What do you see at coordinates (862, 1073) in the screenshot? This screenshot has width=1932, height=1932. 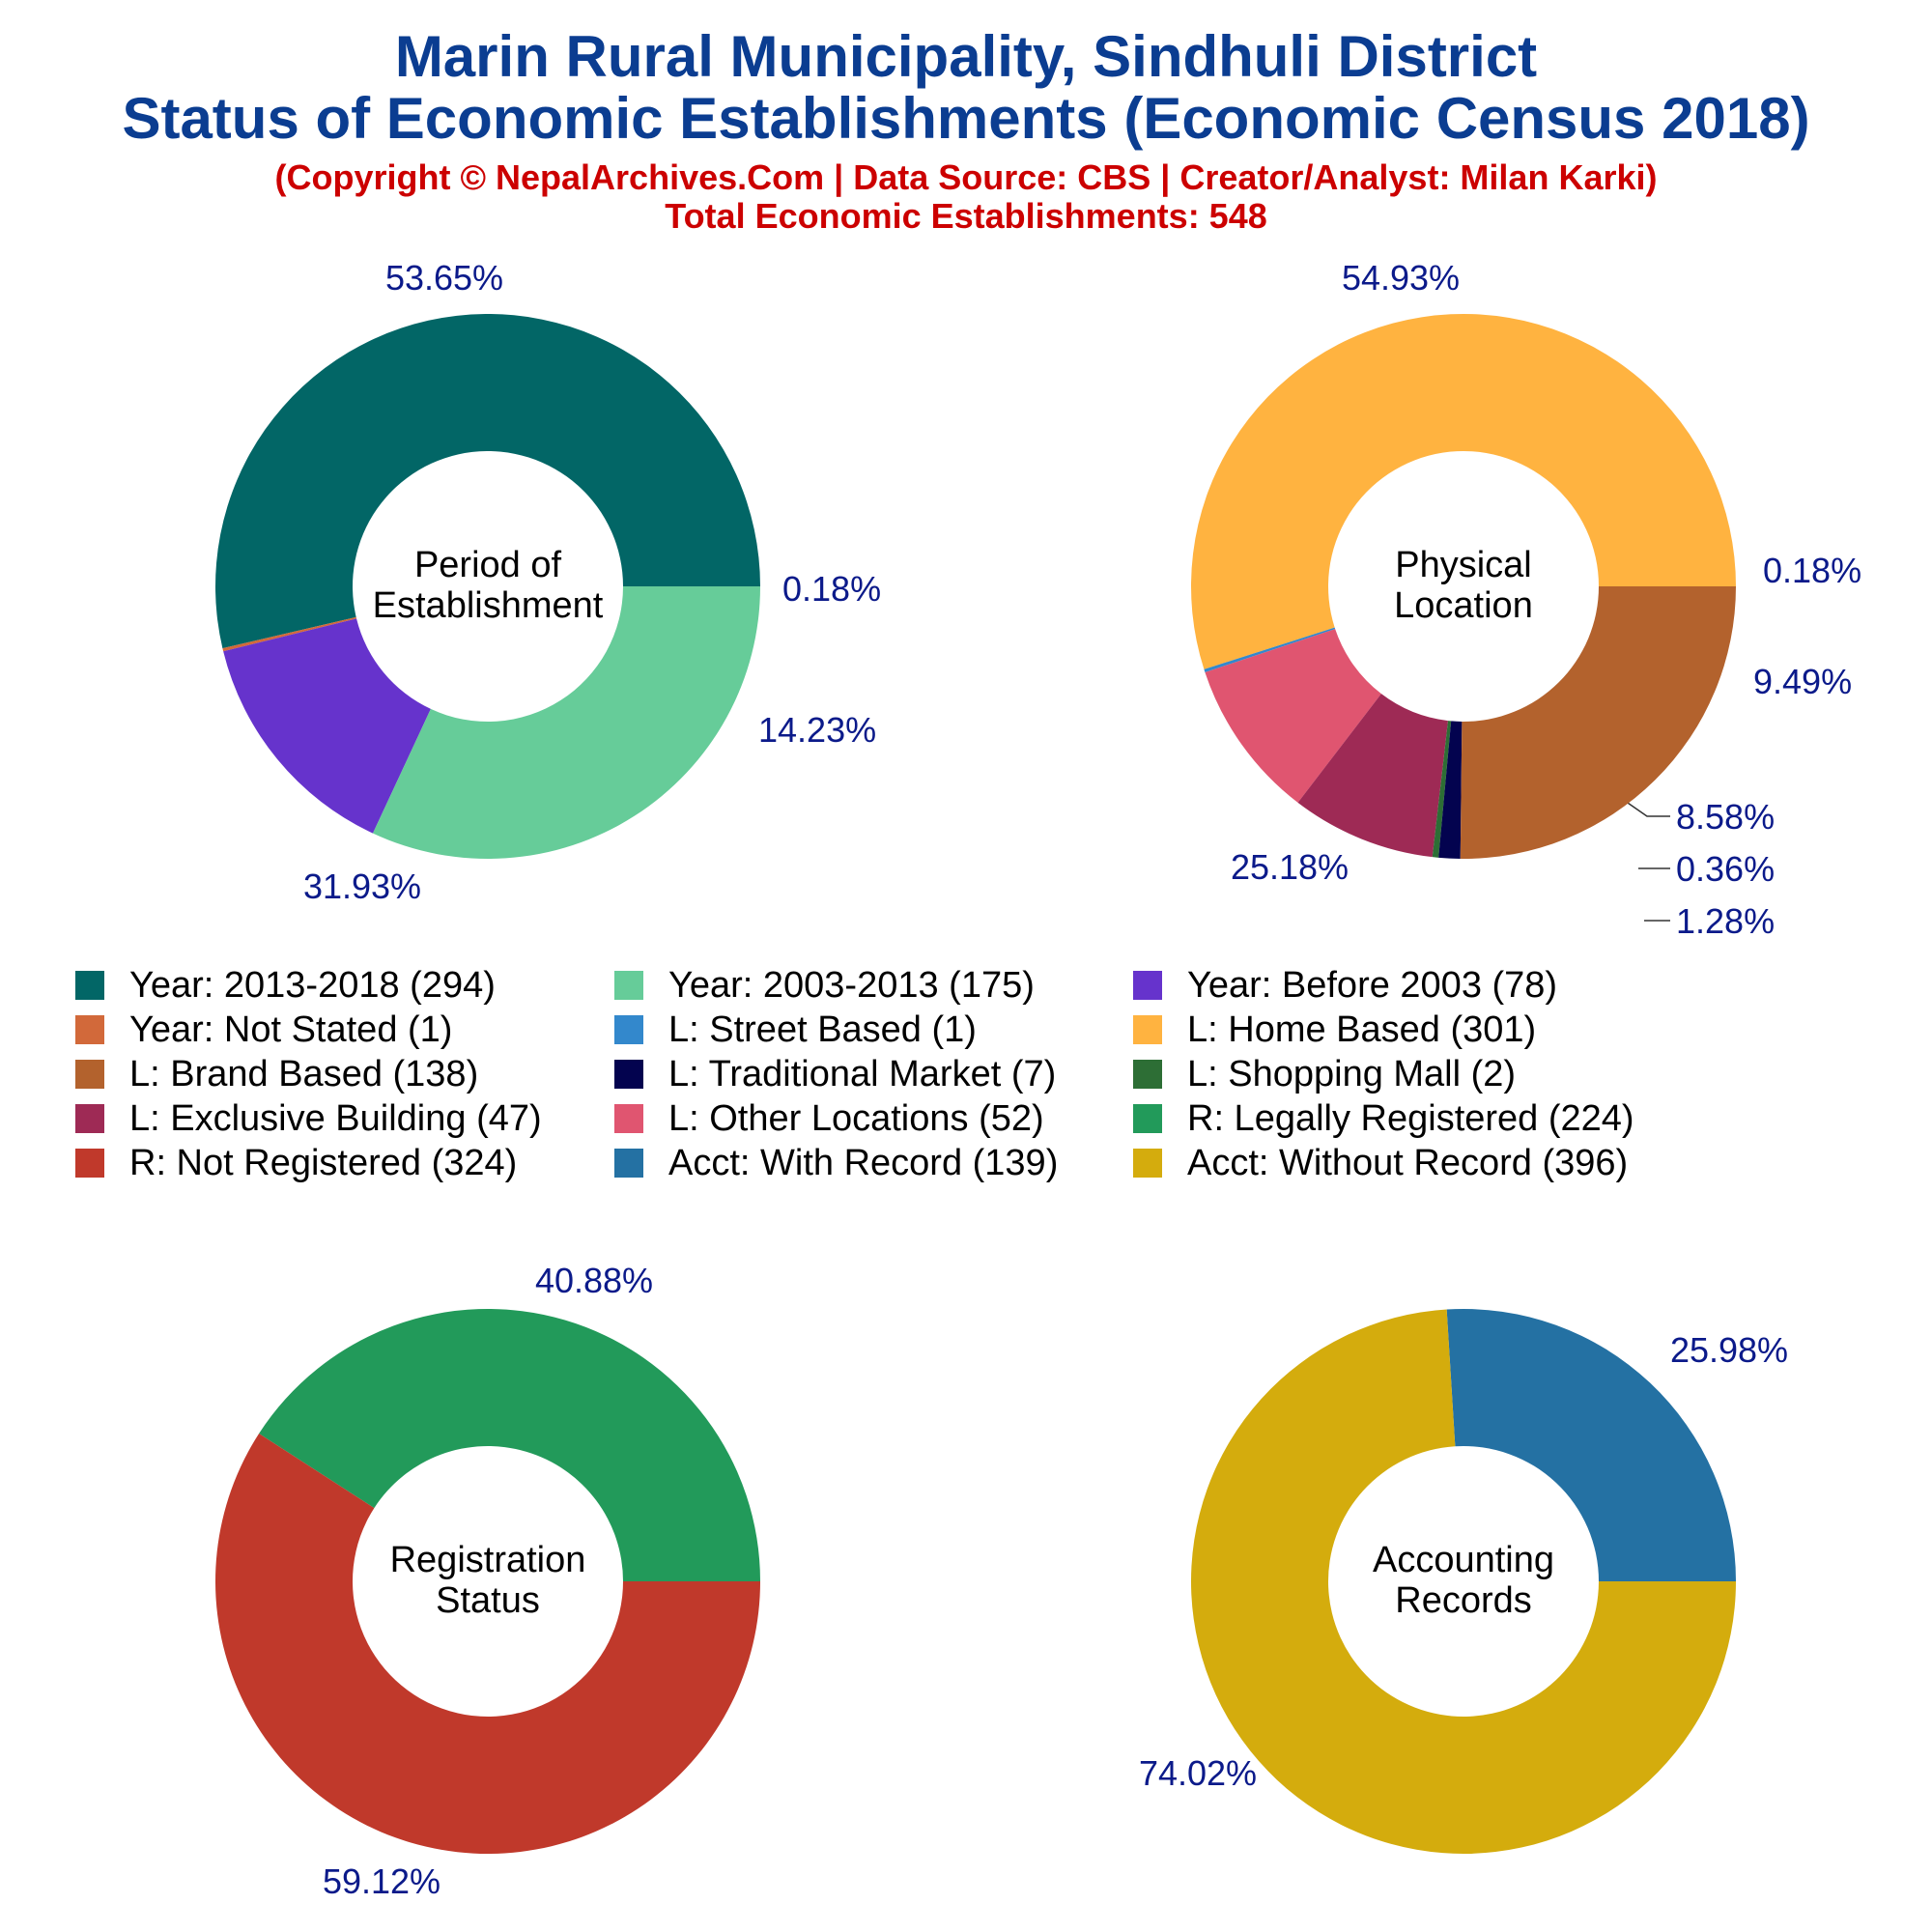 I see `legend-label: L: Traditional Market (7)` at bounding box center [862, 1073].